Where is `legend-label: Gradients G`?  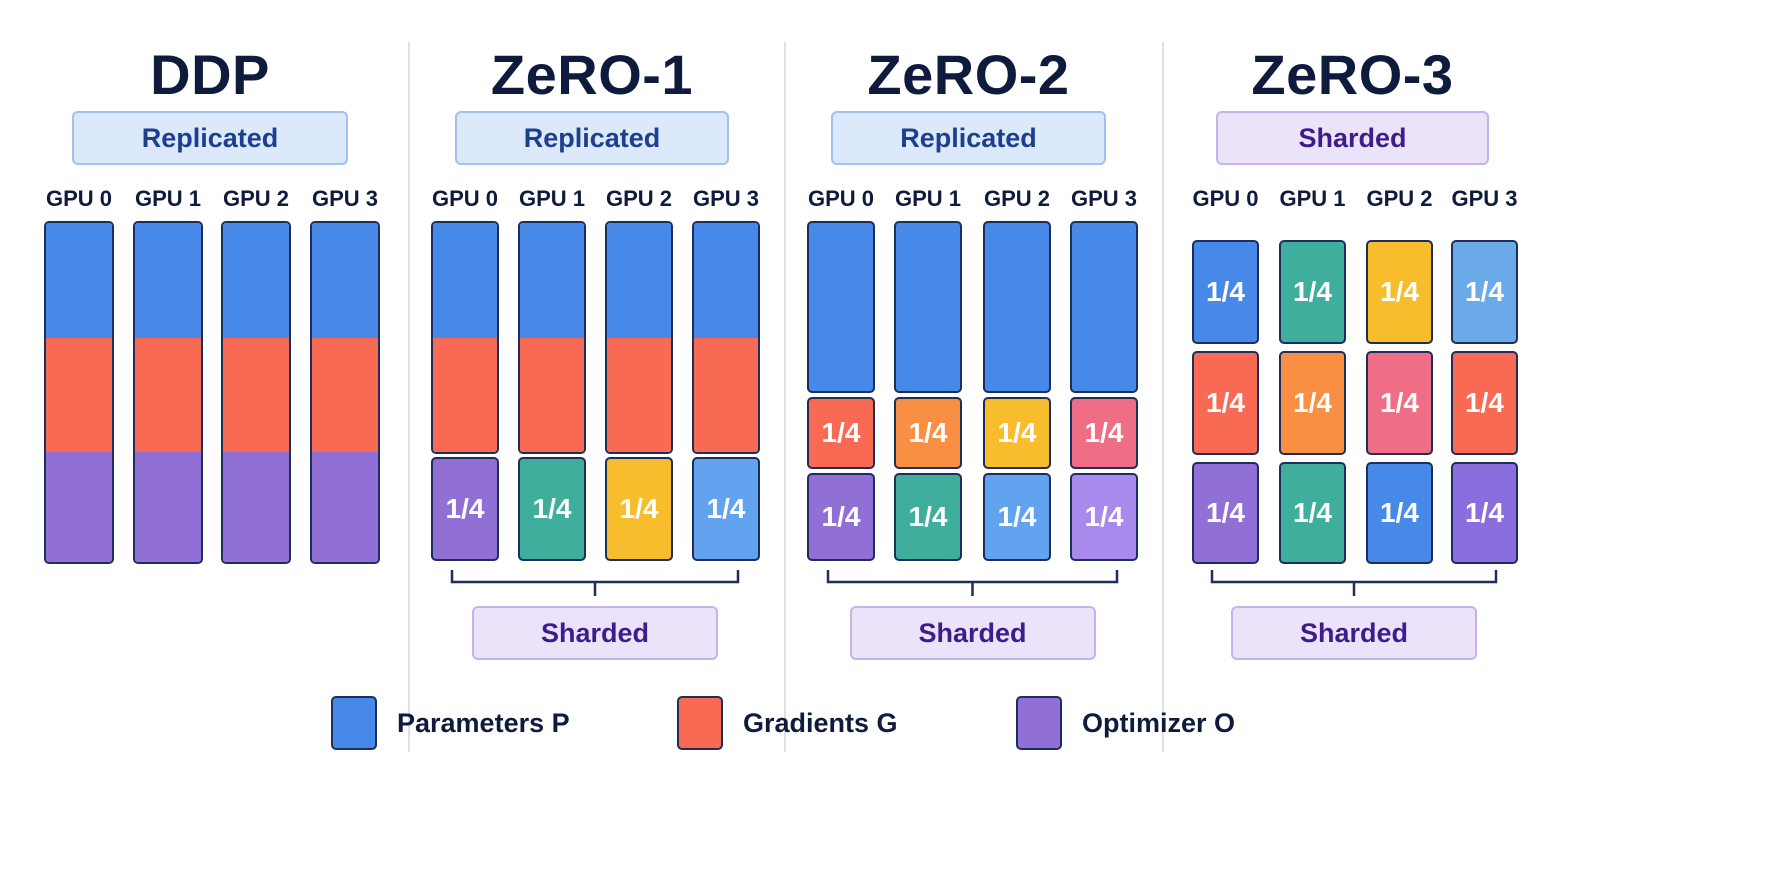
legend-label: Gradients G is located at coordinates (820, 722).